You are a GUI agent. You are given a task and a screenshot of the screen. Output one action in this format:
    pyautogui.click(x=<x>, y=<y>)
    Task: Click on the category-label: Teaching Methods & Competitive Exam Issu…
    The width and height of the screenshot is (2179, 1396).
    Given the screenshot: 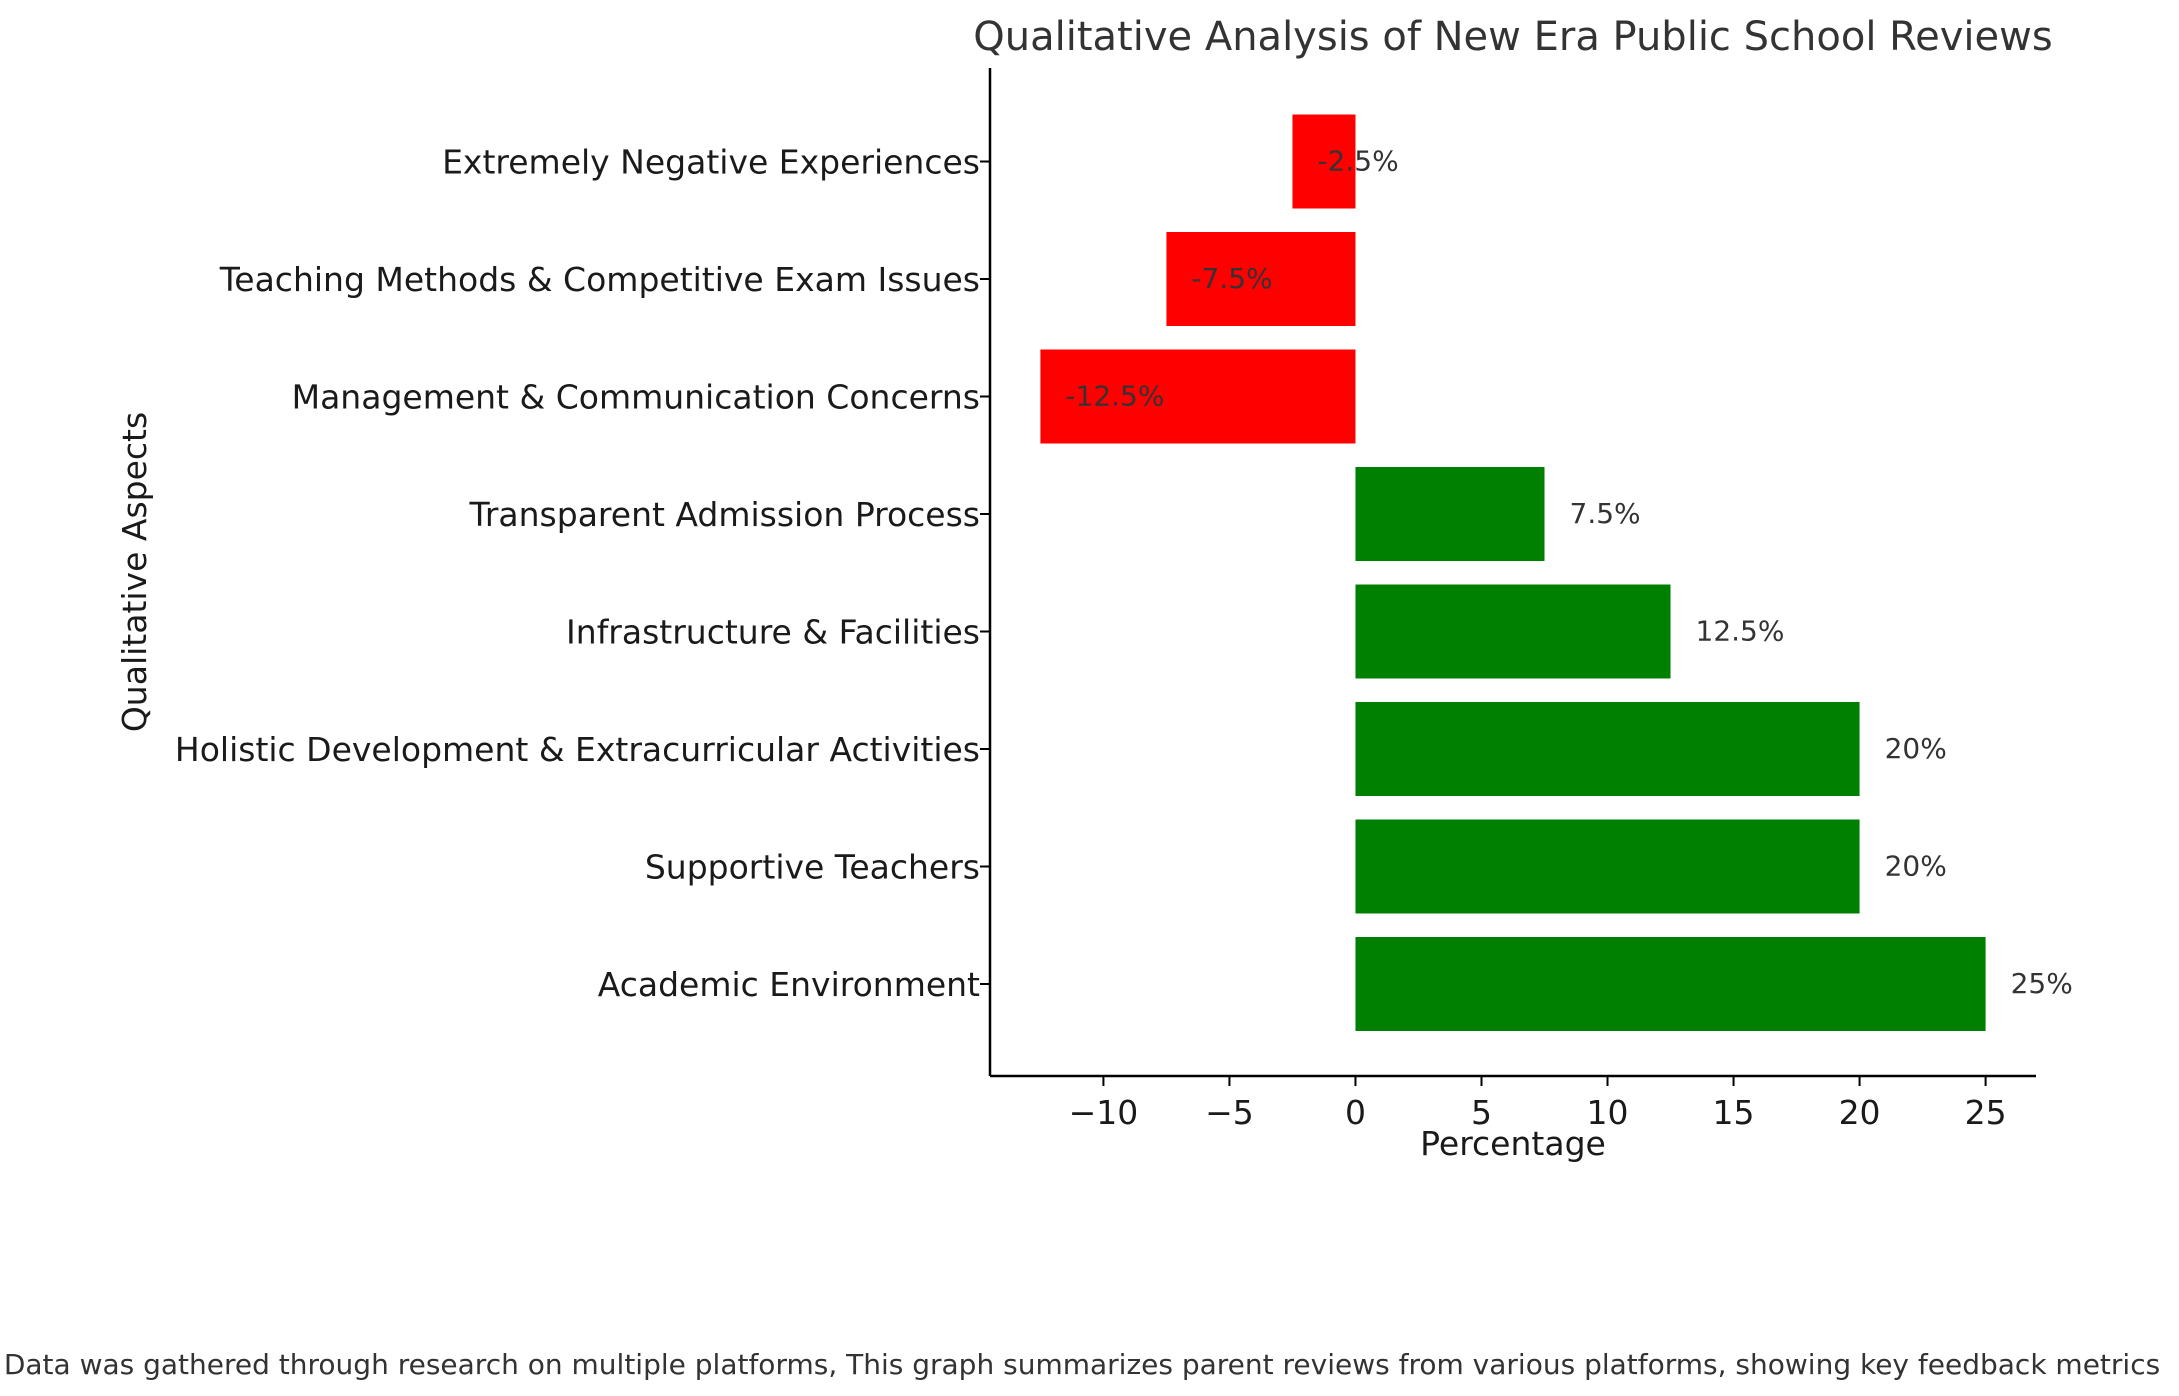 What is the action you would take?
    pyautogui.click(x=599, y=279)
    